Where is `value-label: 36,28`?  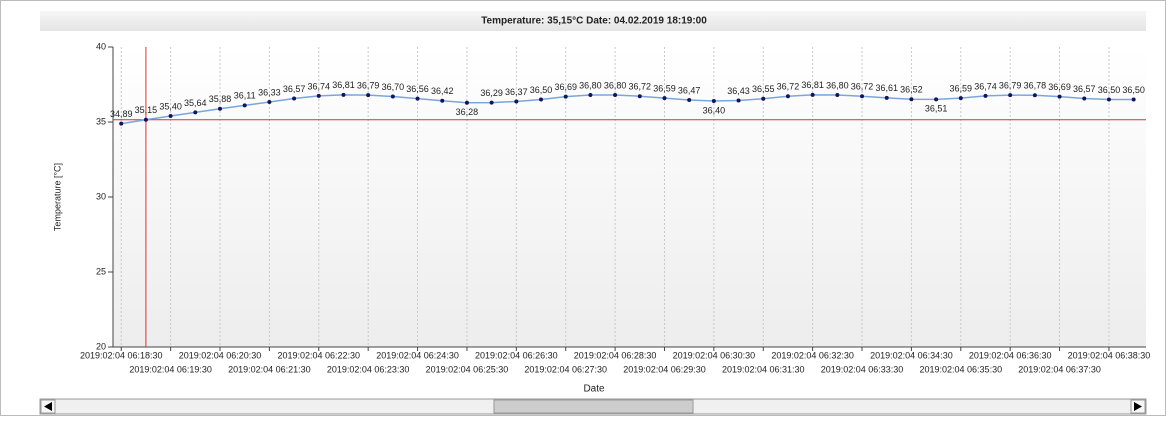 value-label: 36,28 is located at coordinates (467, 112).